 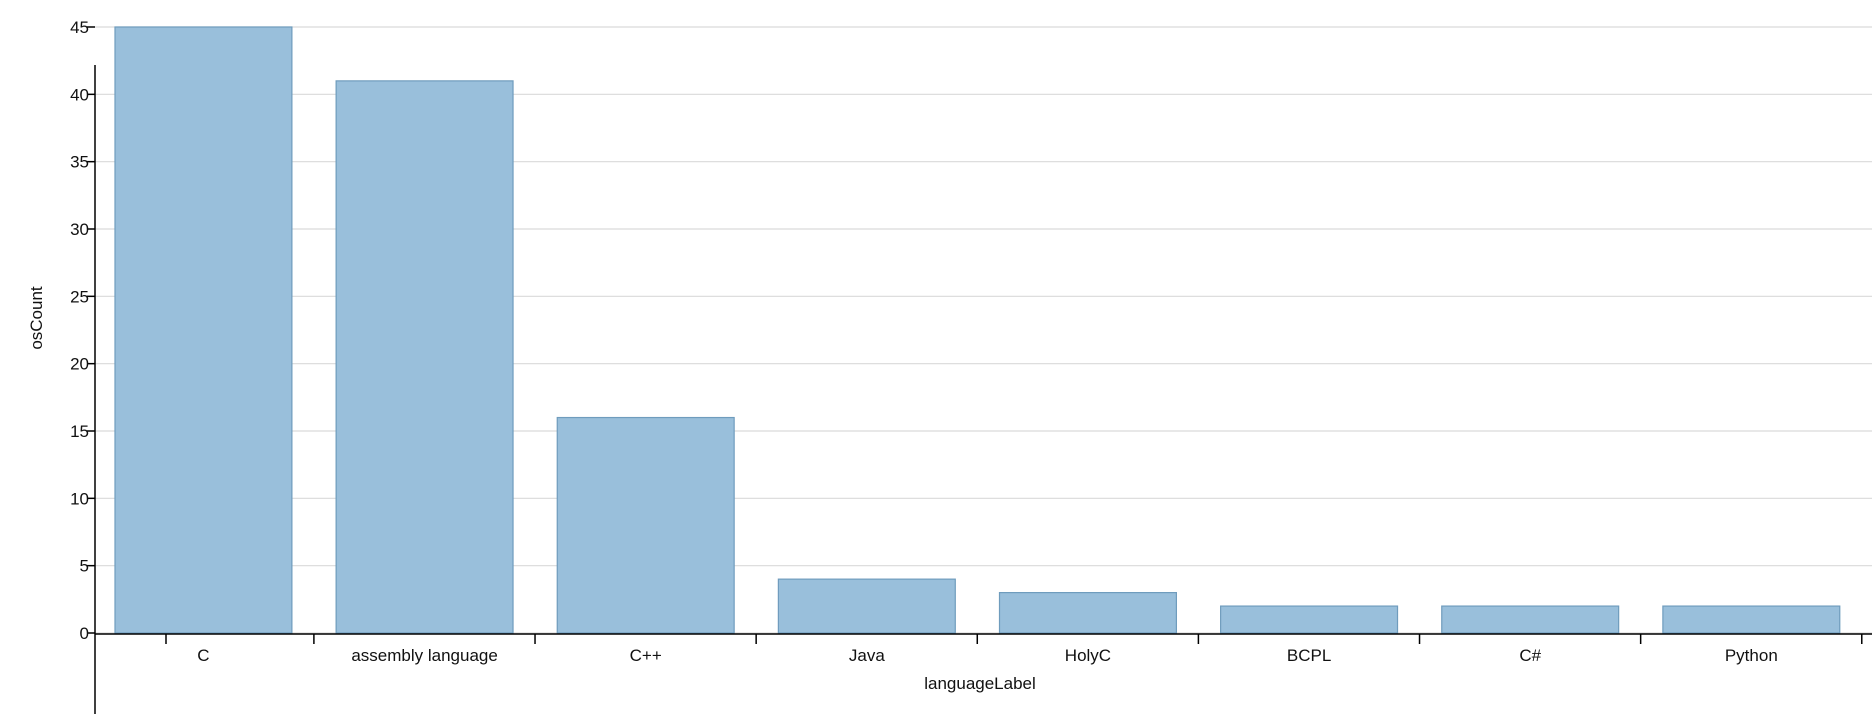 What do you see at coordinates (79, 364) in the screenshot?
I see `y-tick-label: 20` at bounding box center [79, 364].